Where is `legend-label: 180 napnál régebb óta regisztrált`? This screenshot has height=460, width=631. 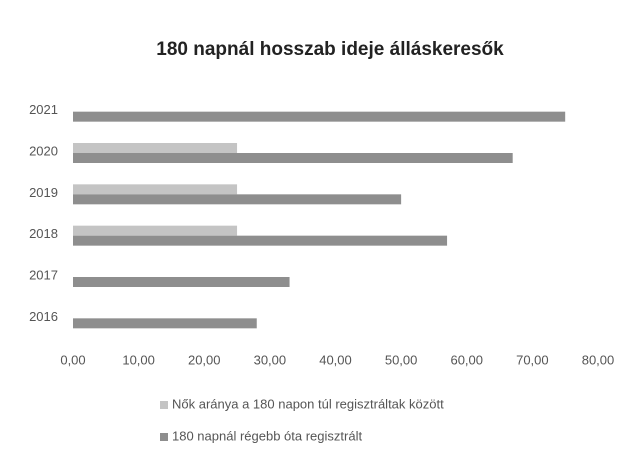
legend-label: 180 napnál régebb óta regisztrált is located at coordinates (267, 435).